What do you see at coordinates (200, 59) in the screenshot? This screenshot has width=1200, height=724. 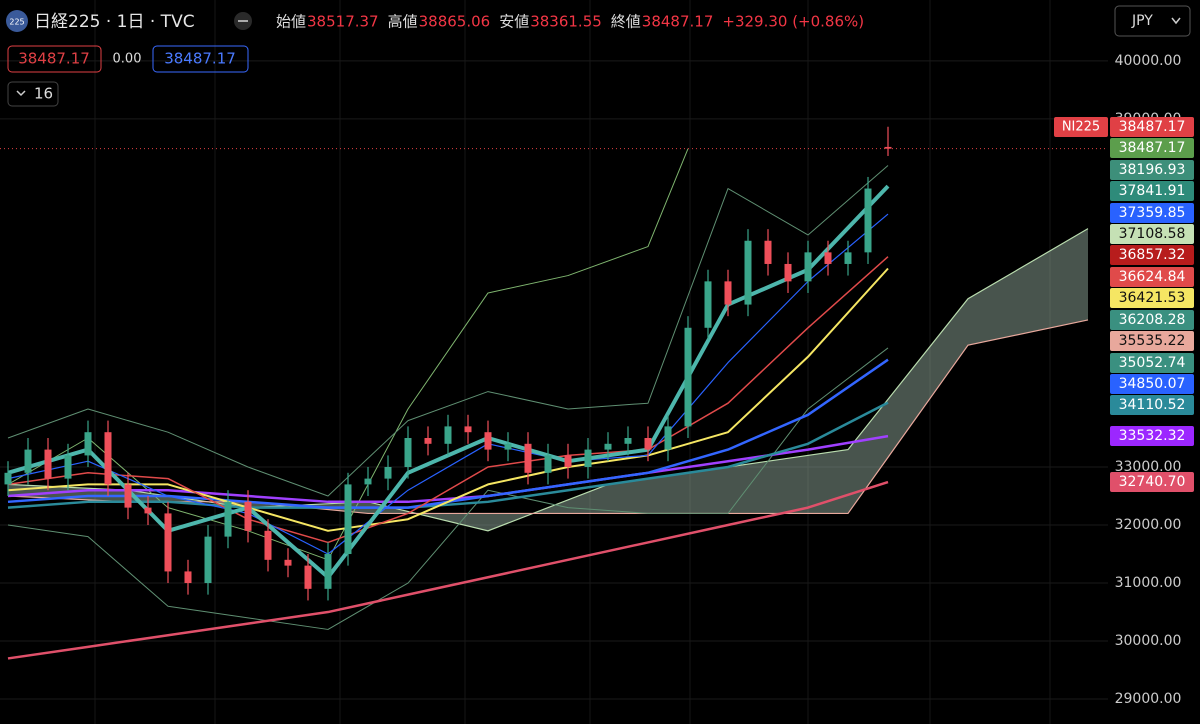 I see `buy-box` at bounding box center [200, 59].